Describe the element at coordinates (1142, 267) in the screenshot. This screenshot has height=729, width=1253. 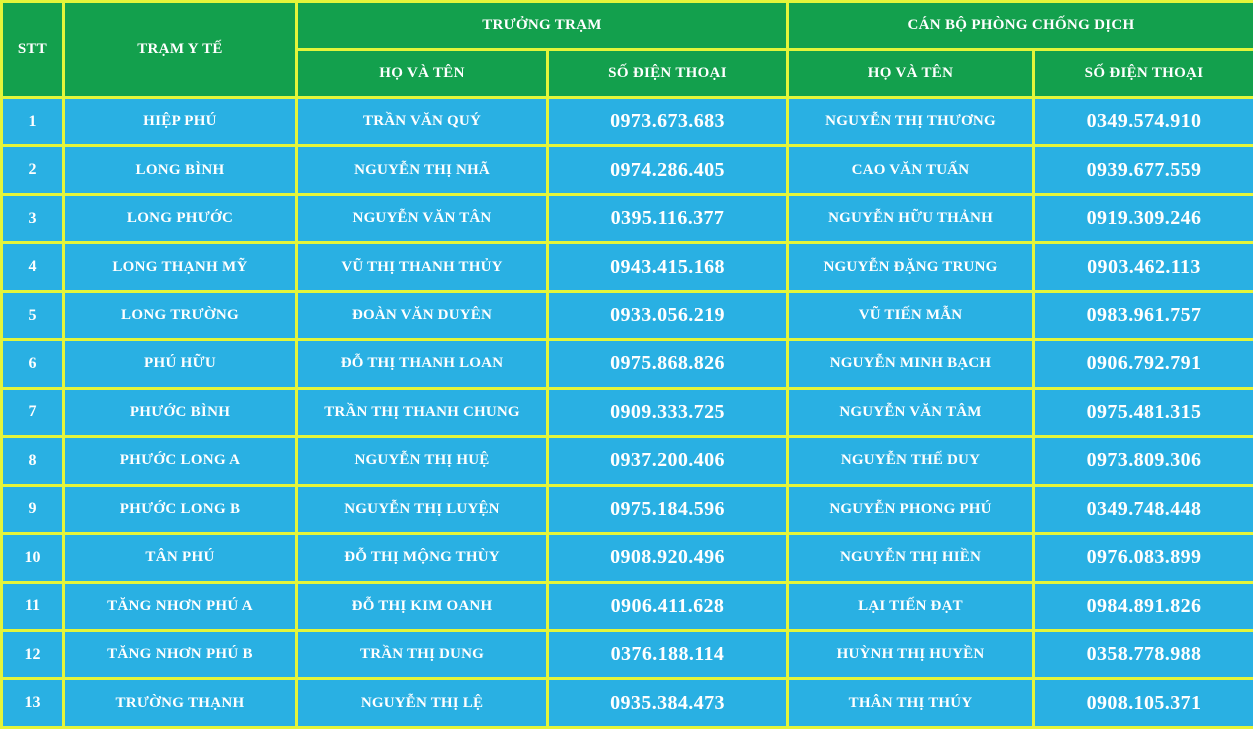
I see `officer-phone-cell: 0903.462.113` at that location.